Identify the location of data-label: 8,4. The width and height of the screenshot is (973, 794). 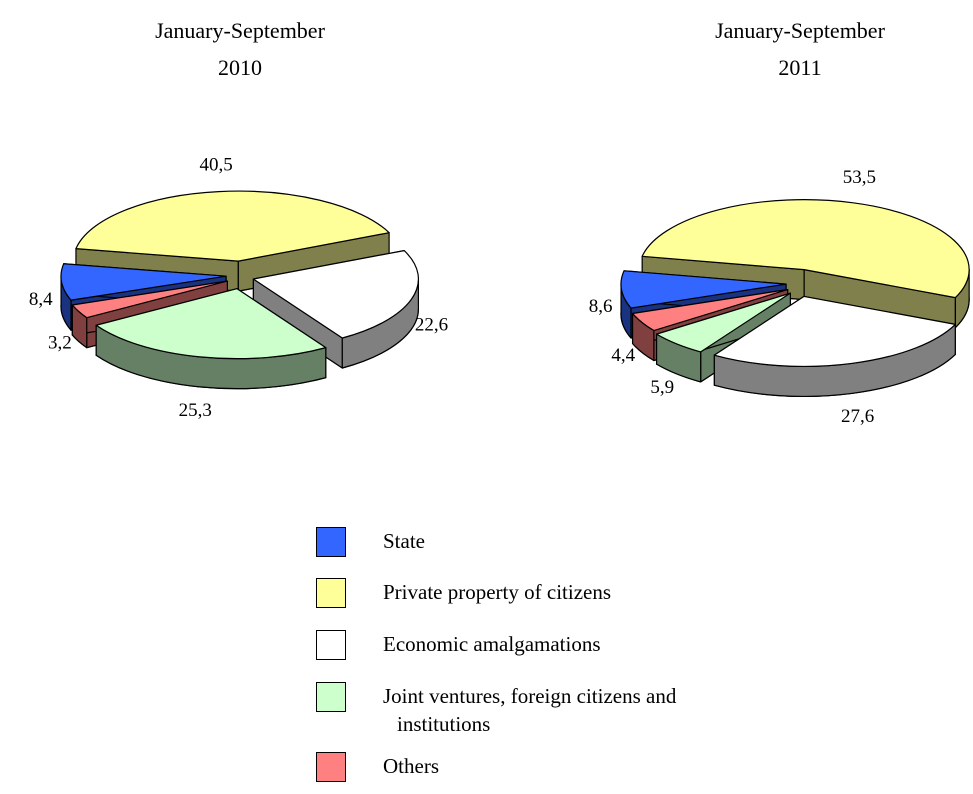
(41, 299).